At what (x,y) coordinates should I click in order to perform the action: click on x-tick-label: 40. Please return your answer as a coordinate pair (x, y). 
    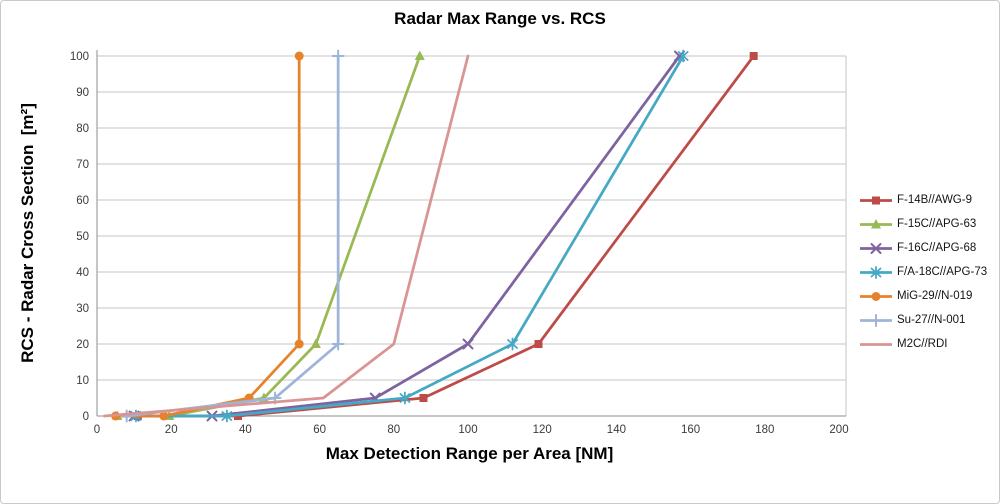
    Looking at the image, I should click on (245, 430).